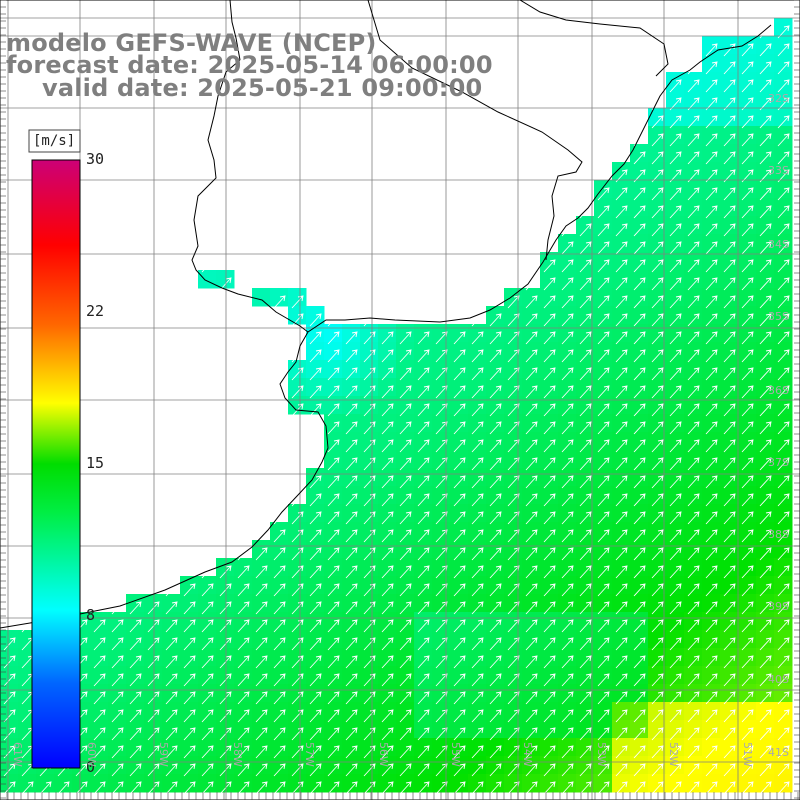 Image resolution: width=800 pixels, height=800 pixels. Describe the element at coordinates (95, 463) in the screenshot. I see `colorbar-tick-15: 15` at that location.